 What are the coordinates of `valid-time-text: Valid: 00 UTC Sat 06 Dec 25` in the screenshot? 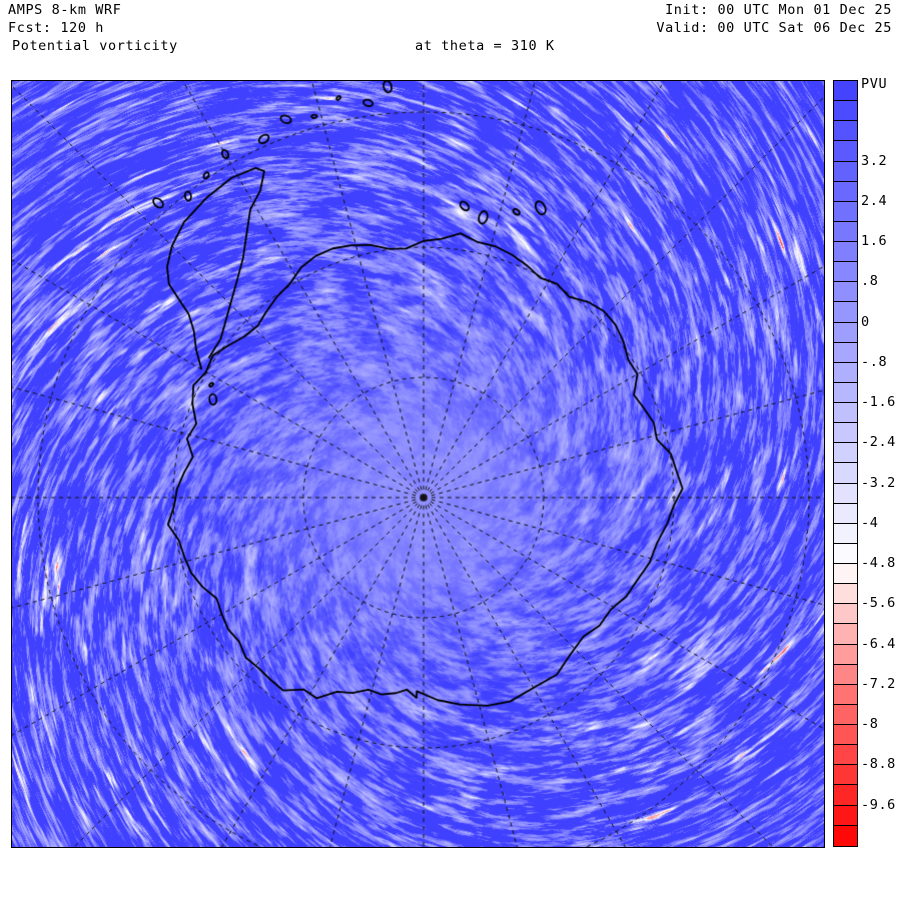 It's located at (774, 28).